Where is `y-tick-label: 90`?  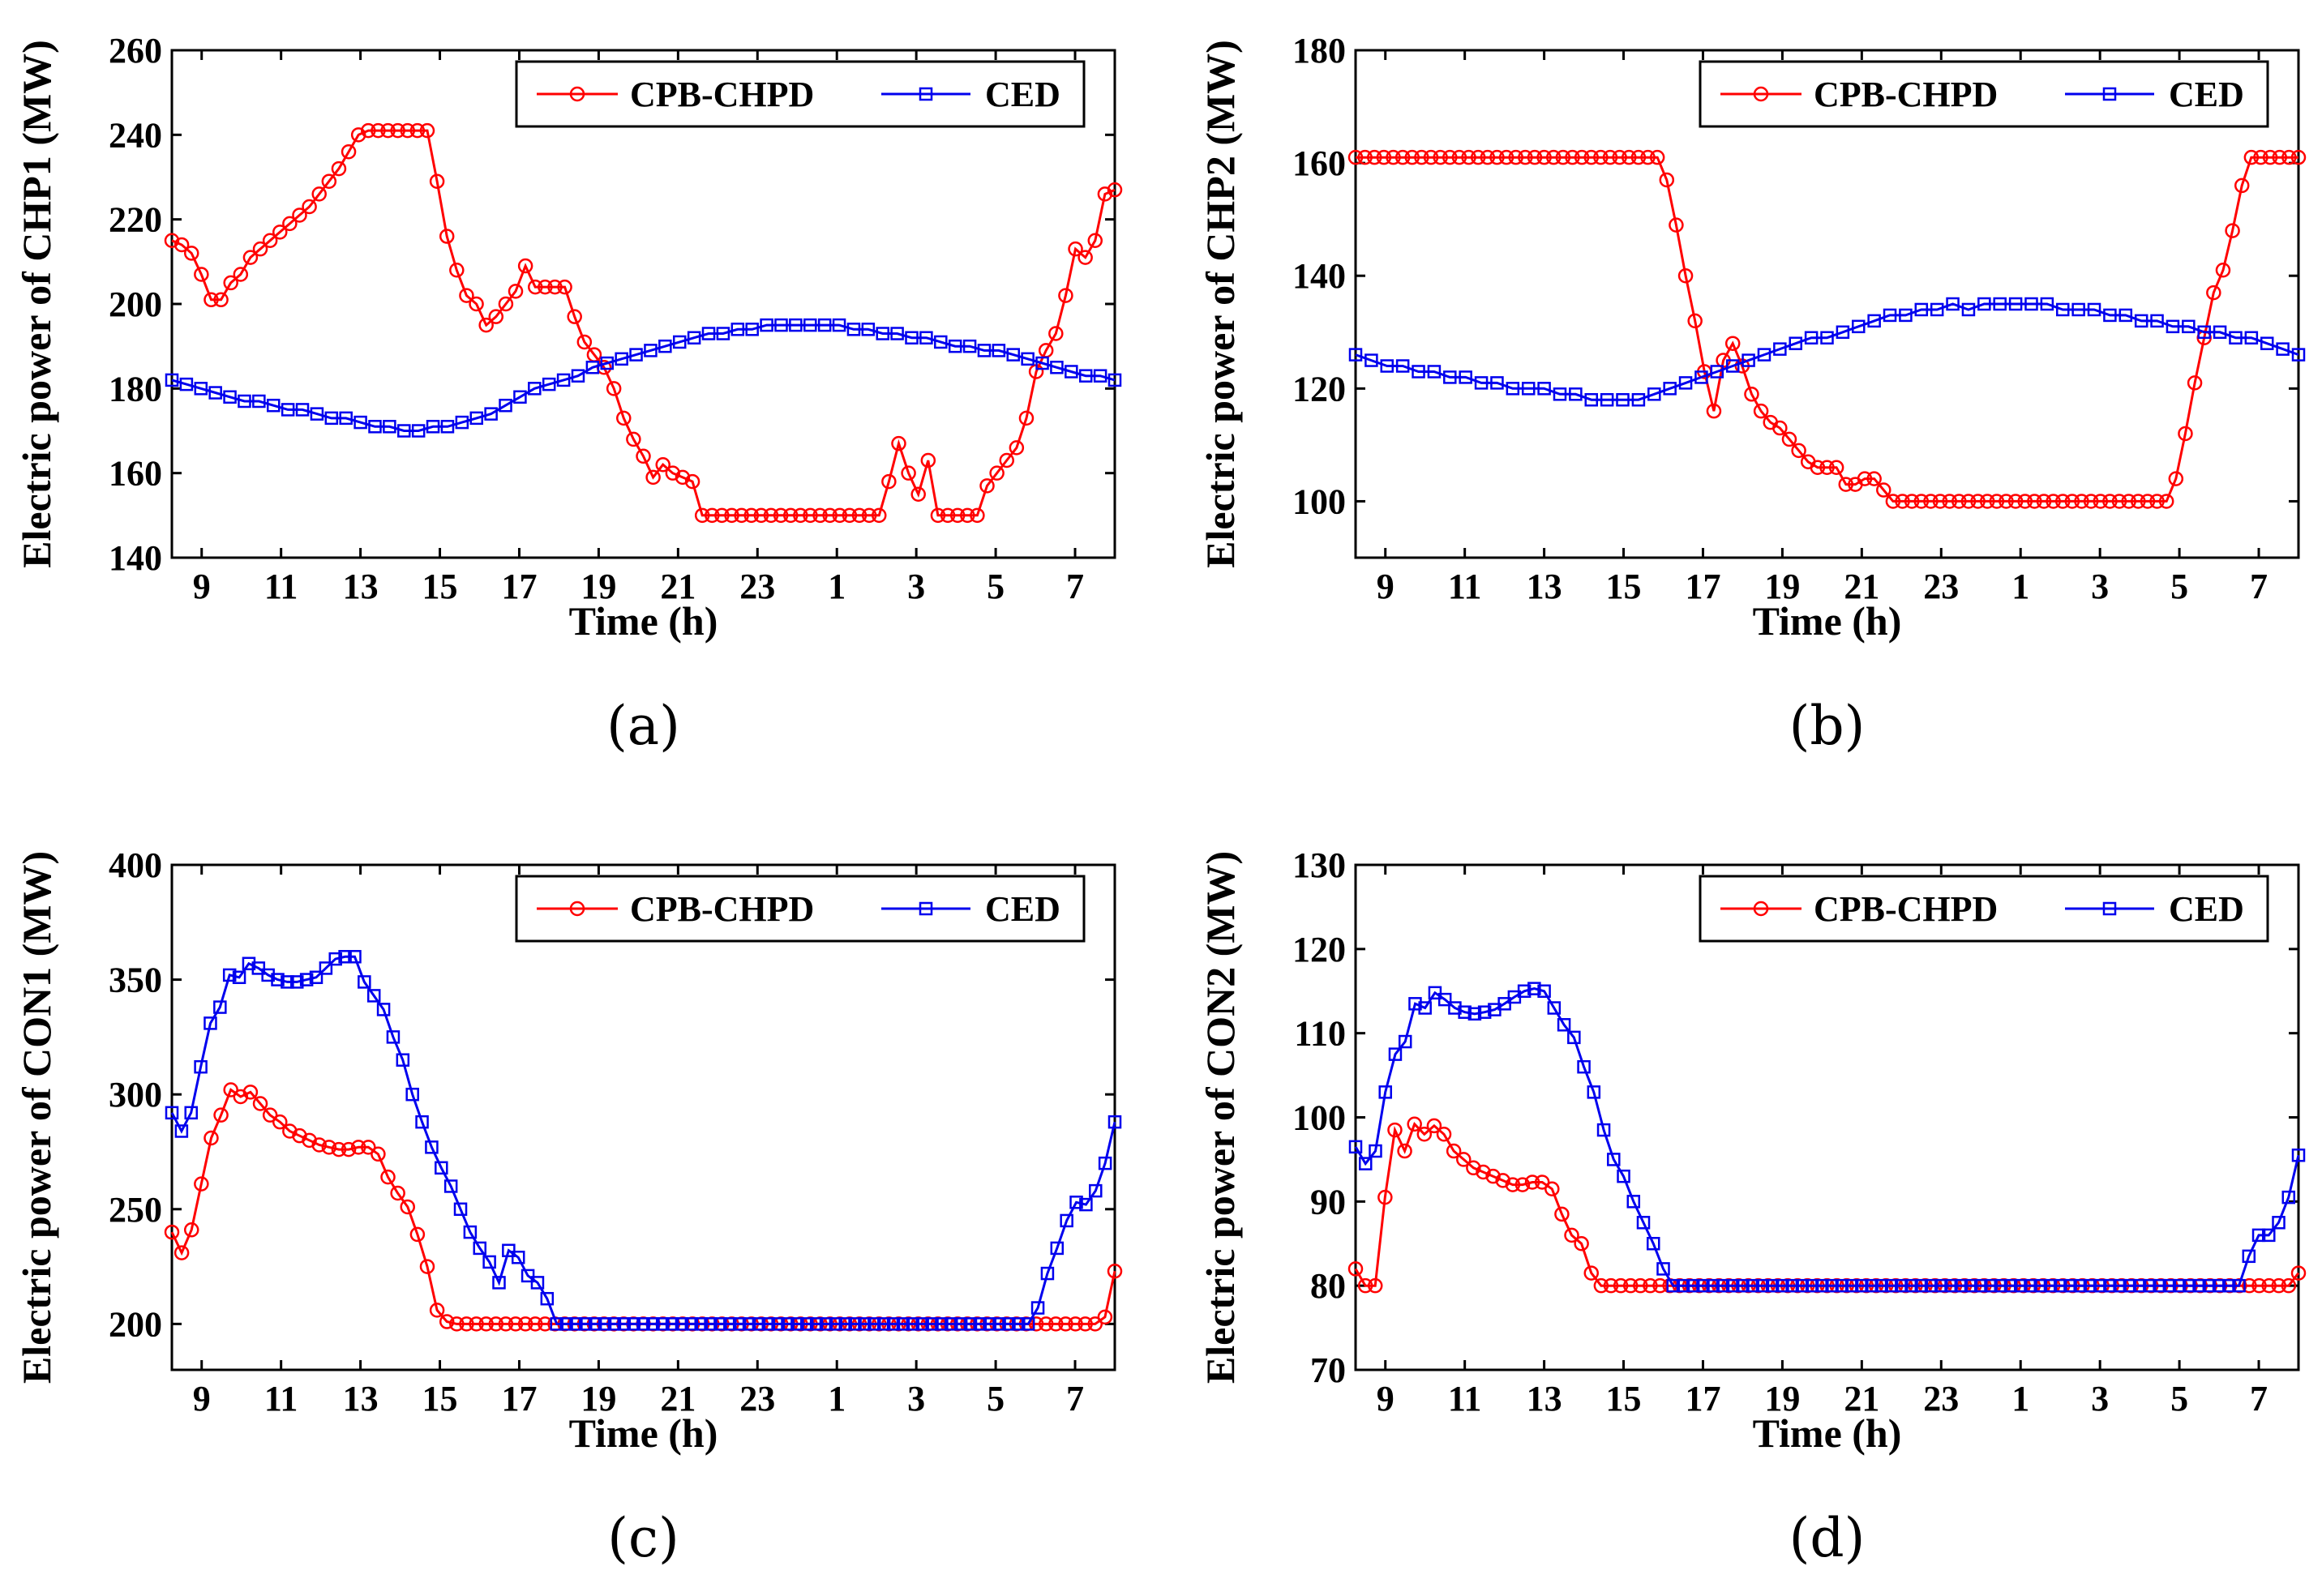 y-tick-label: 90 is located at coordinates (1328, 1202).